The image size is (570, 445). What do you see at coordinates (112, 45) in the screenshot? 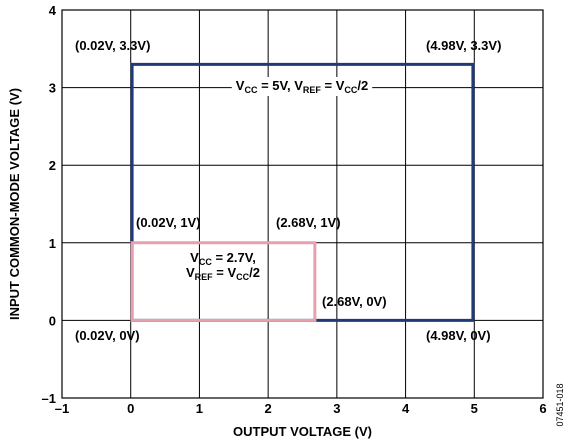
I see `point-annotation: (0.02V, 3.3V)` at bounding box center [112, 45].